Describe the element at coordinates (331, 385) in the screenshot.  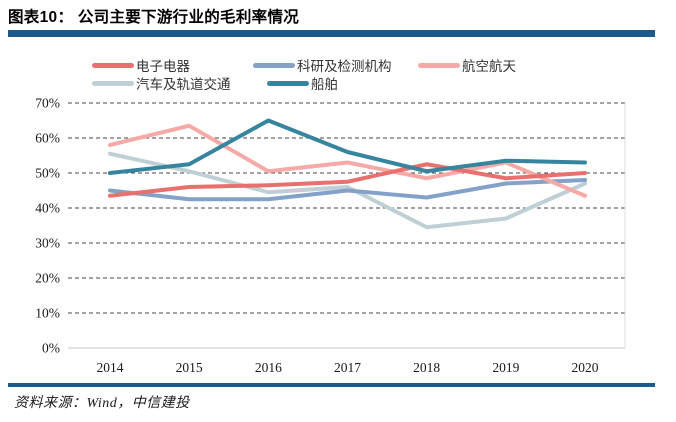
I see `footer-accent-bar` at that location.